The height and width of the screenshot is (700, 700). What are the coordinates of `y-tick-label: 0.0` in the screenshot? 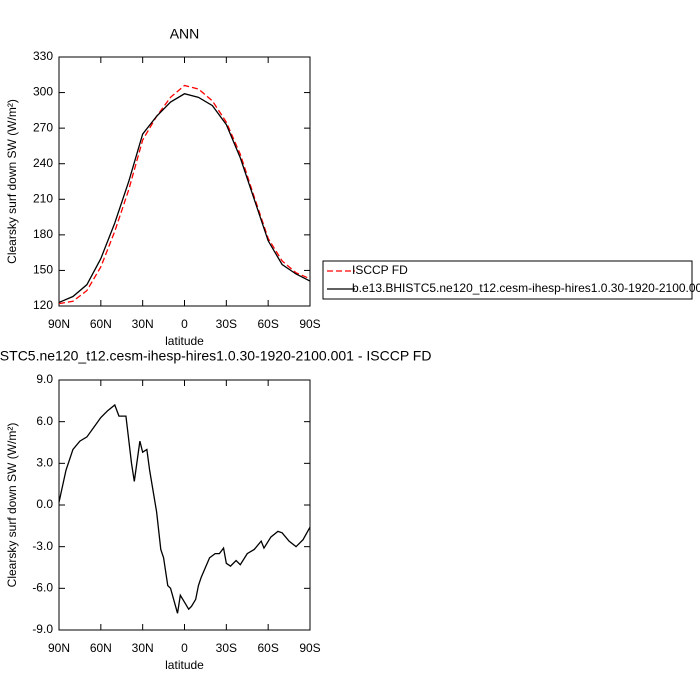 It's located at (44, 504).